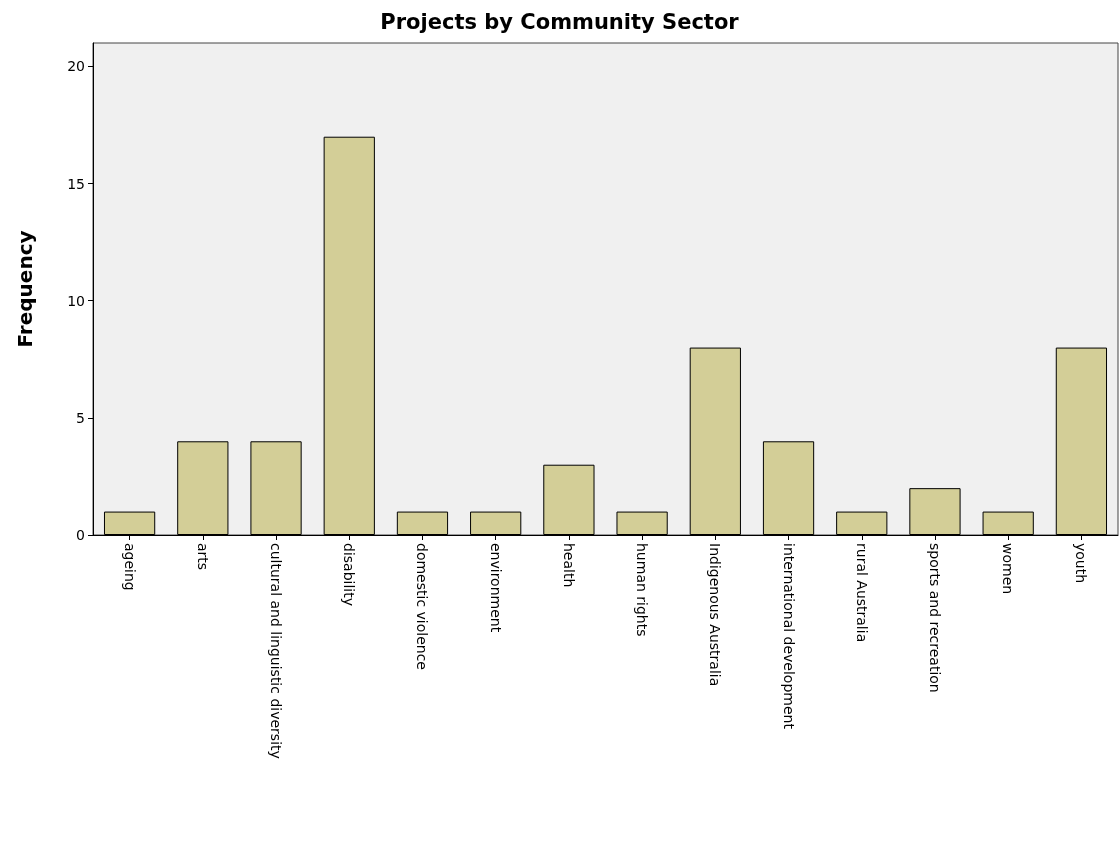  Describe the element at coordinates (495, 588) in the screenshot. I see `x-tick-label: environment` at that location.